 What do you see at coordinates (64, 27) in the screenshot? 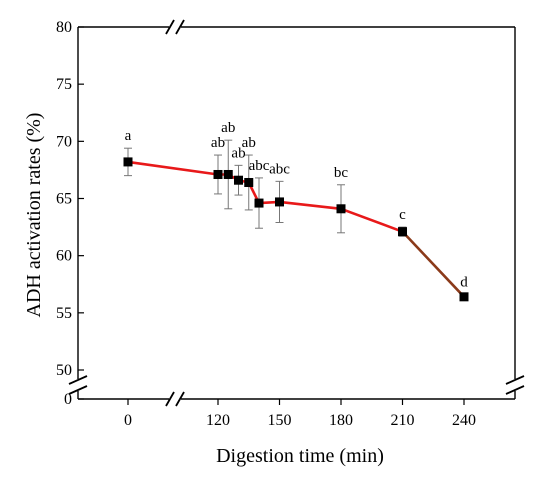
I see `y-tick-label: 80` at bounding box center [64, 27].